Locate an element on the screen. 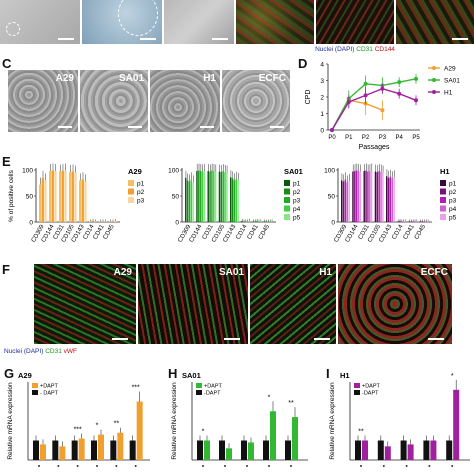 The height and width of the screenshot is (474, 474). y-tick-label: 1 is located at coordinates (322, 114).